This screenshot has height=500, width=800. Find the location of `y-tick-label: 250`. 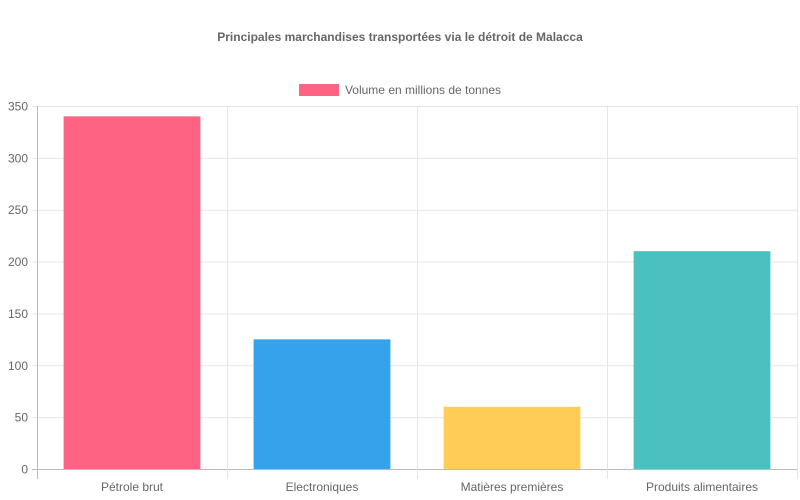

y-tick-label: 250 is located at coordinates (18, 210).